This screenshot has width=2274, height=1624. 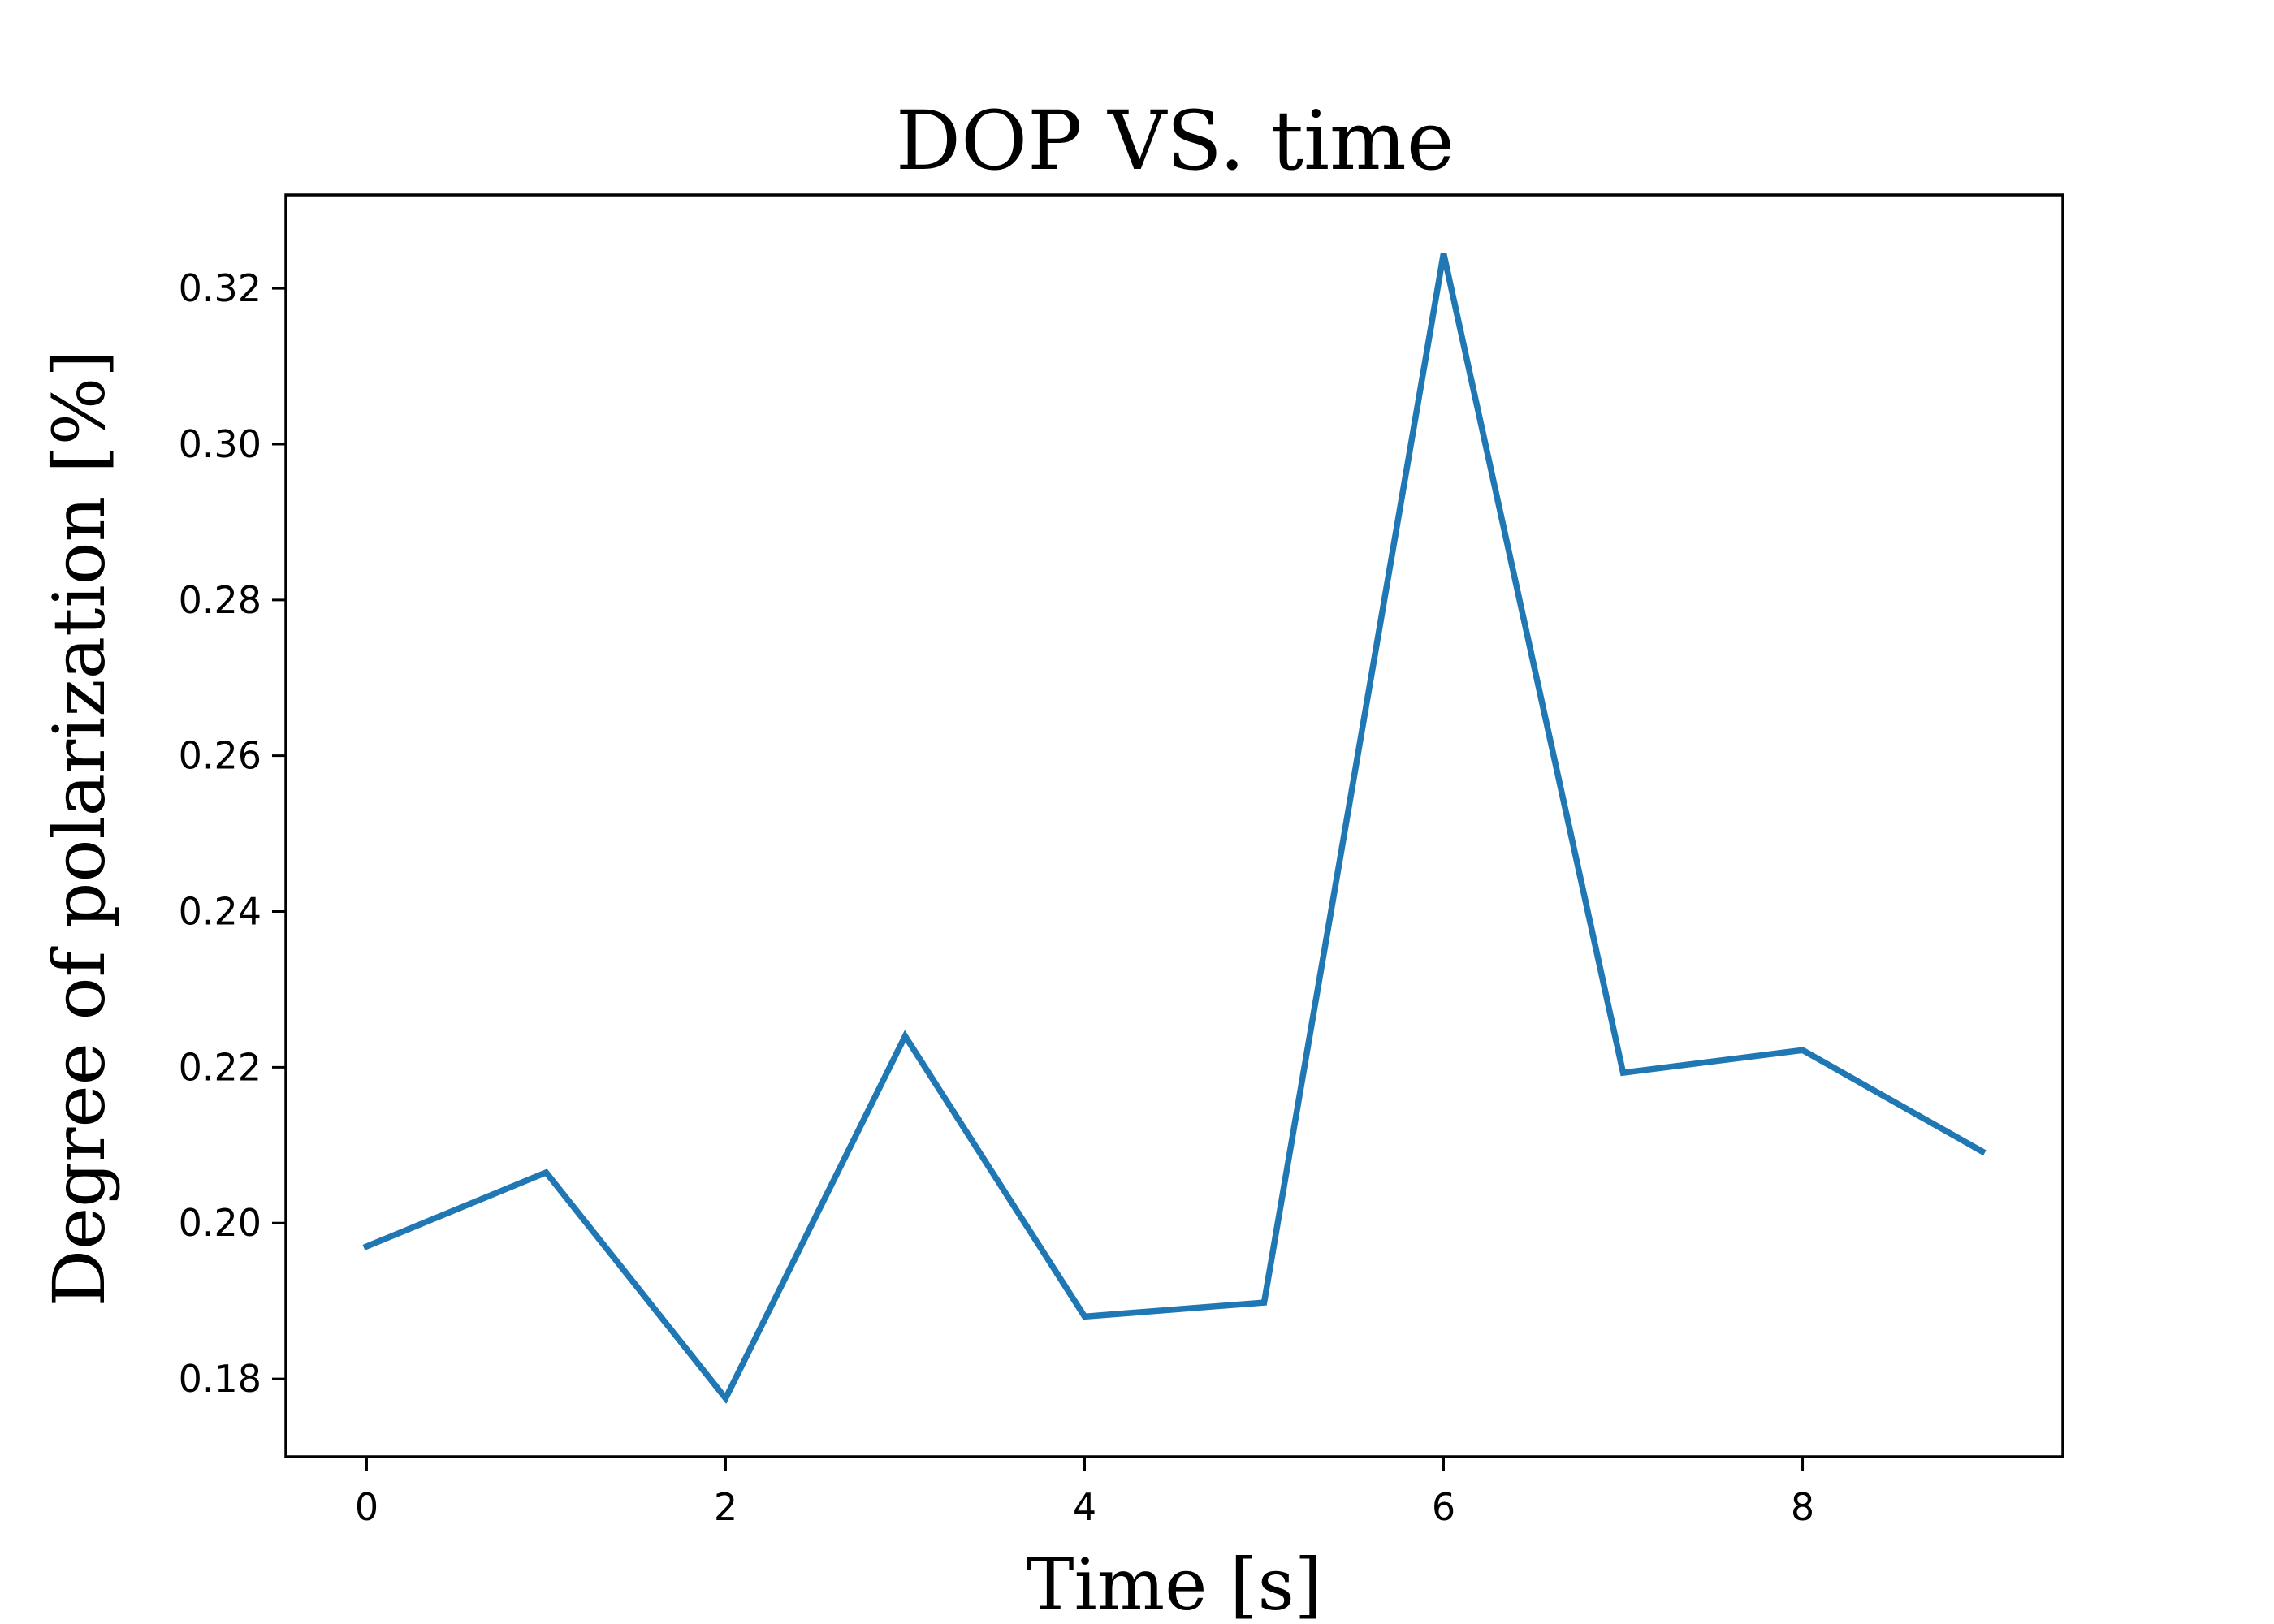 What do you see at coordinates (220, 1223) in the screenshot?
I see `y-tick-label: 0.20` at bounding box center [220, 1223].